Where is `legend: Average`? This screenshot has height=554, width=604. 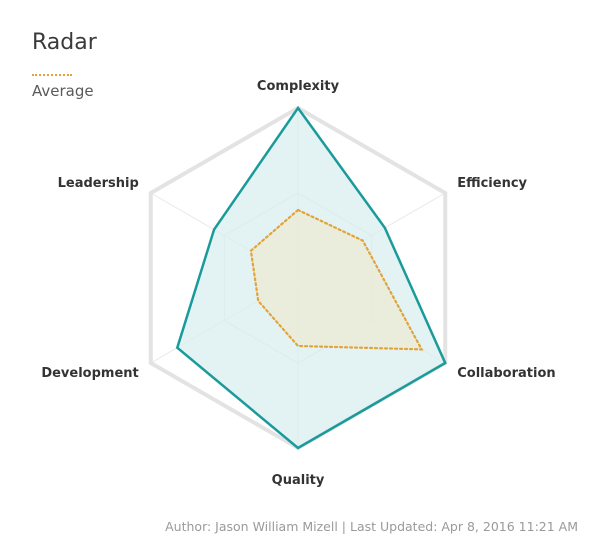
legend: Average is located at coordinates (63, 87).